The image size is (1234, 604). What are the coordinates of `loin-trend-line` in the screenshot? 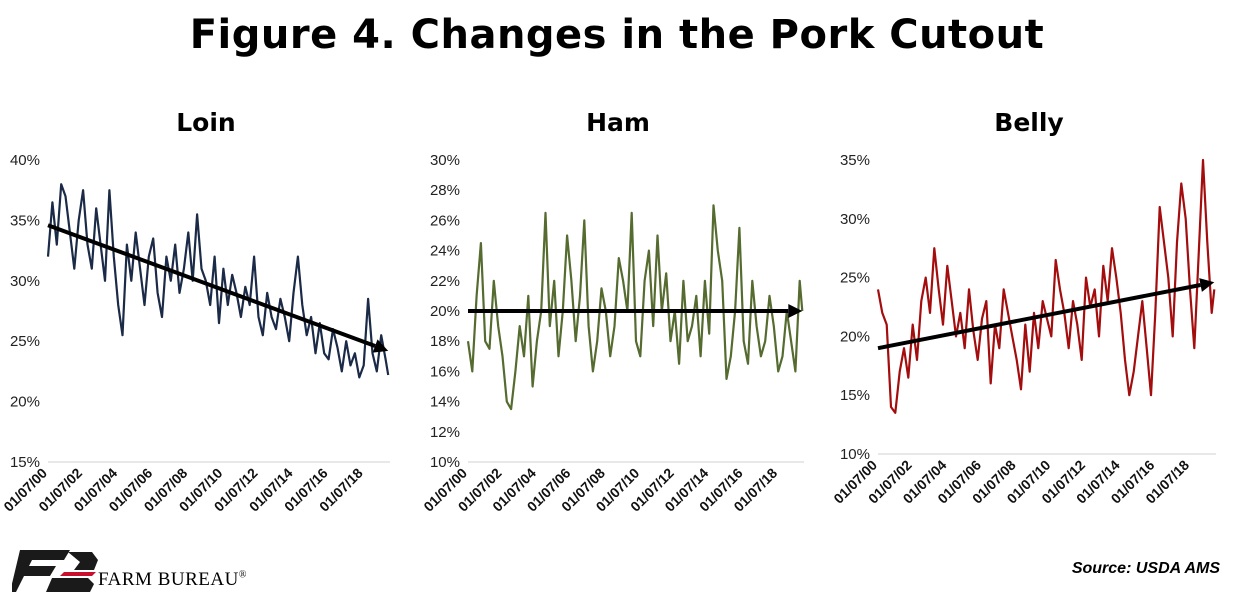 It's located at (211, 285).